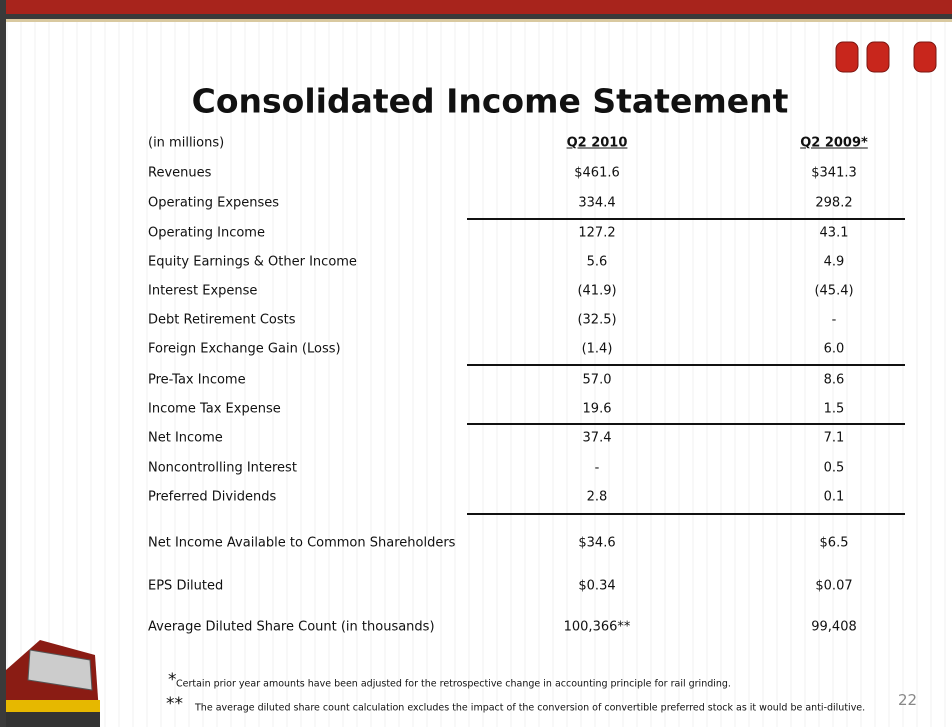 The image size is (952, 727). I want to click on train-image, so click(53, 683).